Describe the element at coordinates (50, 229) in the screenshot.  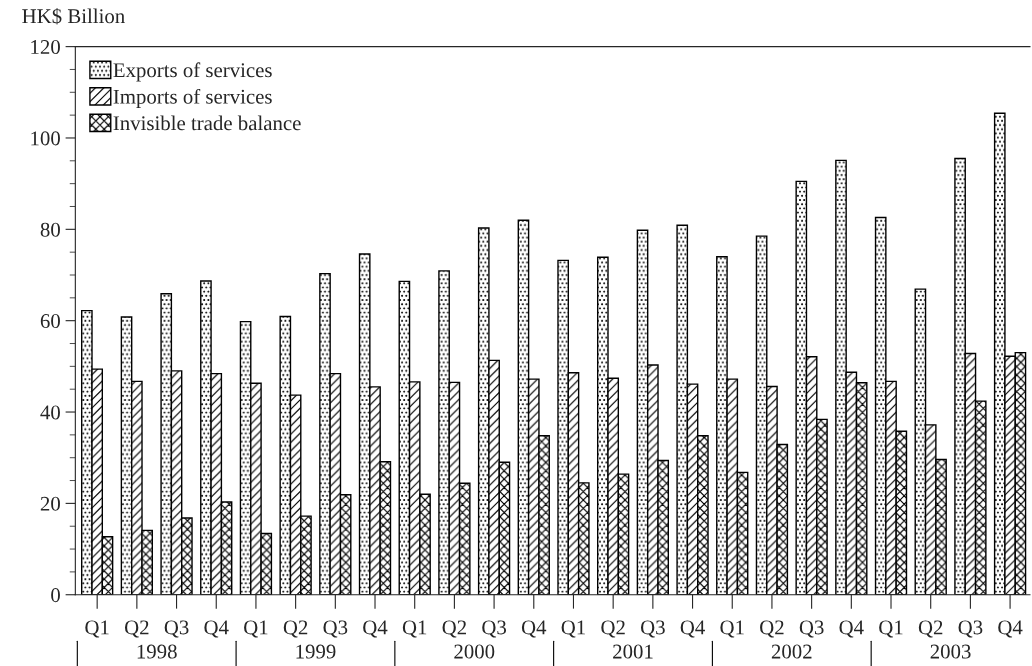
I see `y-tick-label: 80` at that location.